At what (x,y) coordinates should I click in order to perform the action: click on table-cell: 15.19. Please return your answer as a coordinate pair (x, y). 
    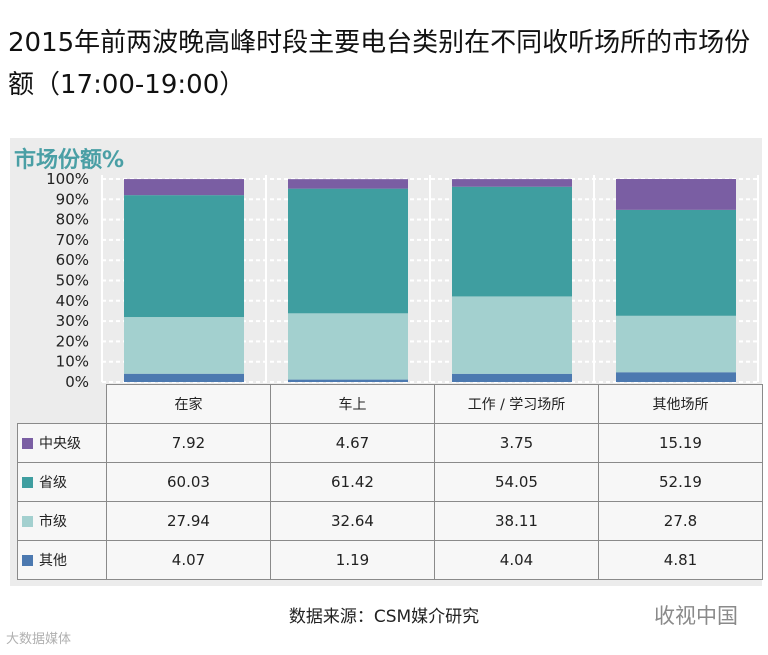
    Looking at the image, I should click on (680, 443).